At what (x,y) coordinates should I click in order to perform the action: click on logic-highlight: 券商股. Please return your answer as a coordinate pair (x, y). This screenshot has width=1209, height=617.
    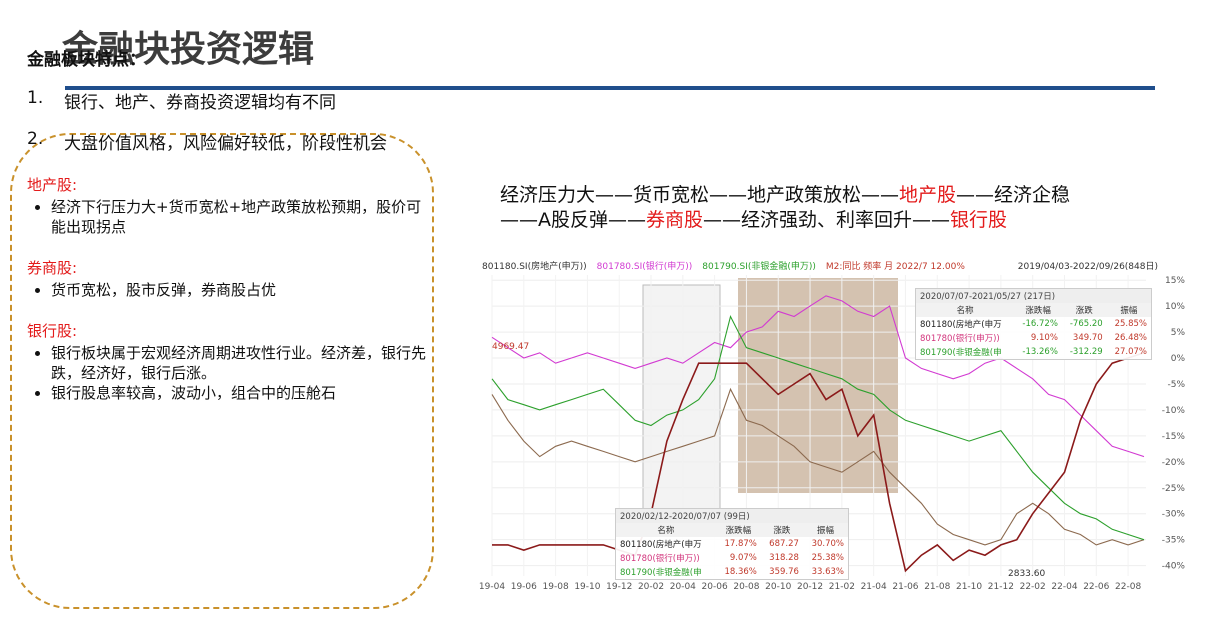
    Looking at the image, I should click on (675, 220).